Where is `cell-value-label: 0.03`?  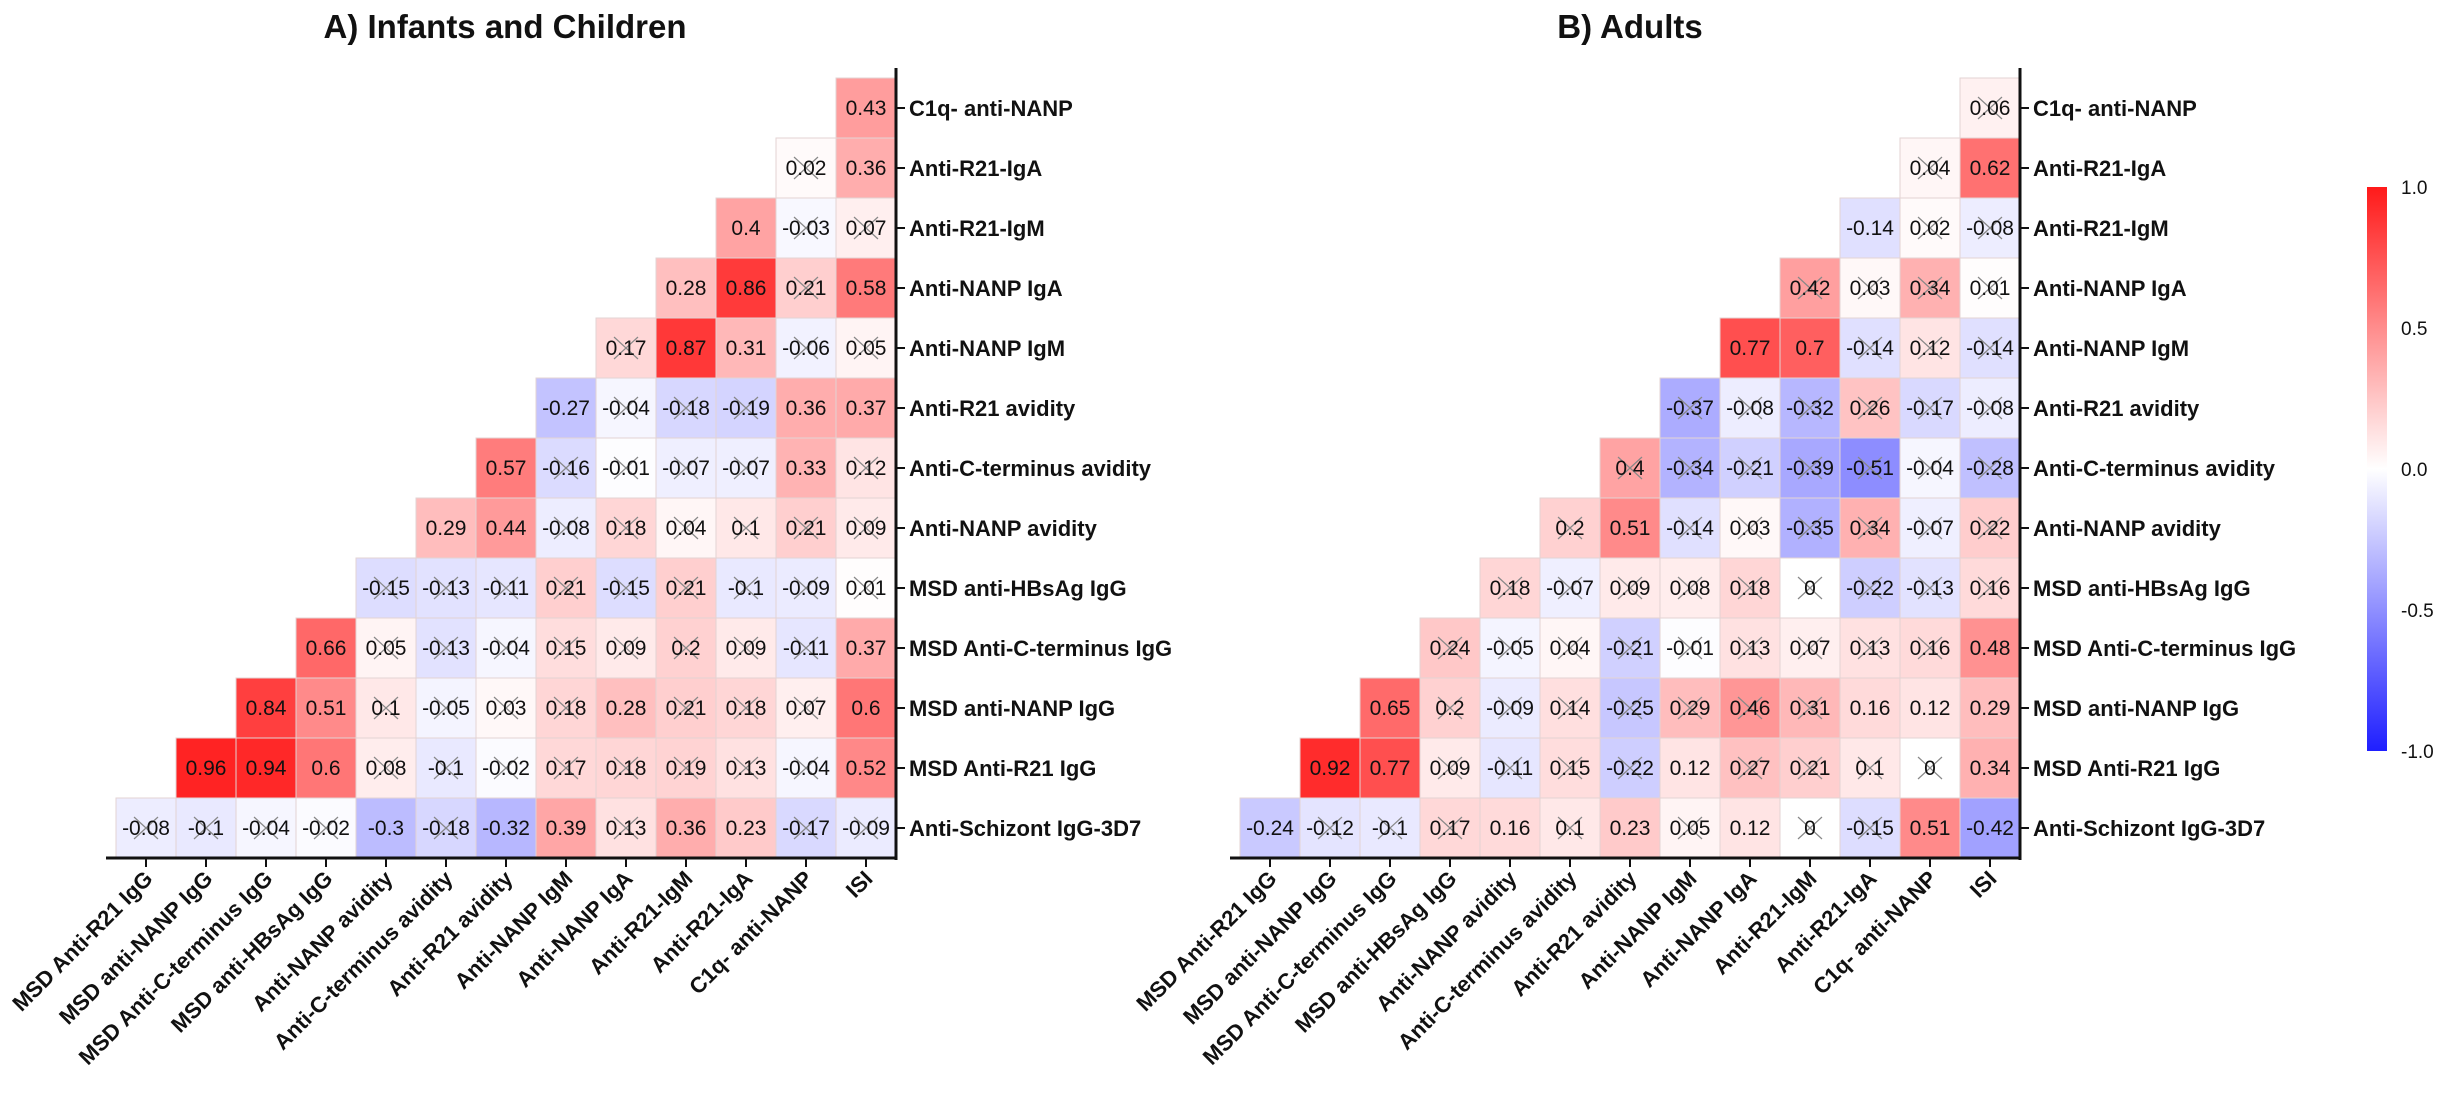 cell-value-label: 0.03 is located at coordinates (1750, 528).